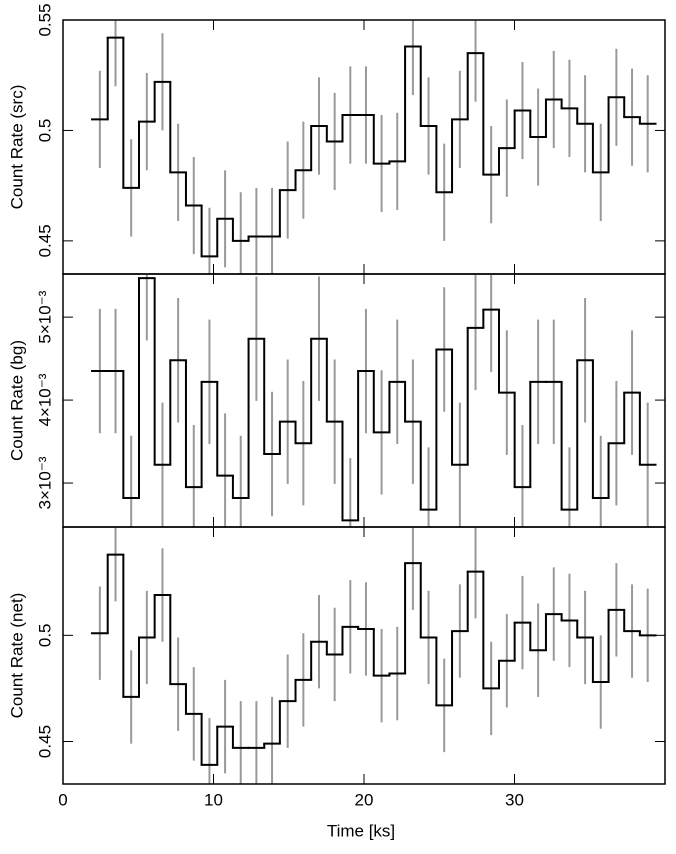  I want to click on y-axis-label: Count Rate (net), so click(16, 656).